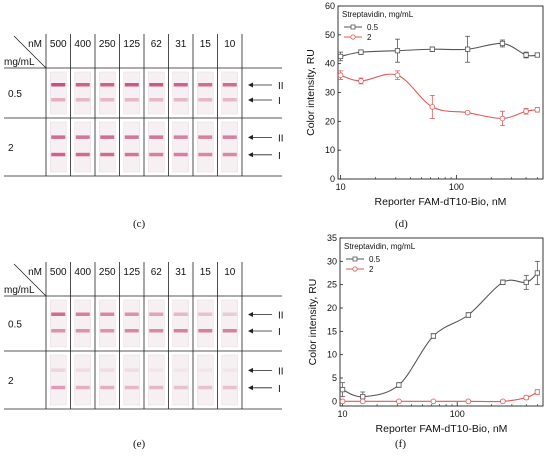 The width and height of the screenshot is (550, 460). Describe the element at coordinates (332, 331) in the screenshot. I see `y-tick-label: 15` at that location.